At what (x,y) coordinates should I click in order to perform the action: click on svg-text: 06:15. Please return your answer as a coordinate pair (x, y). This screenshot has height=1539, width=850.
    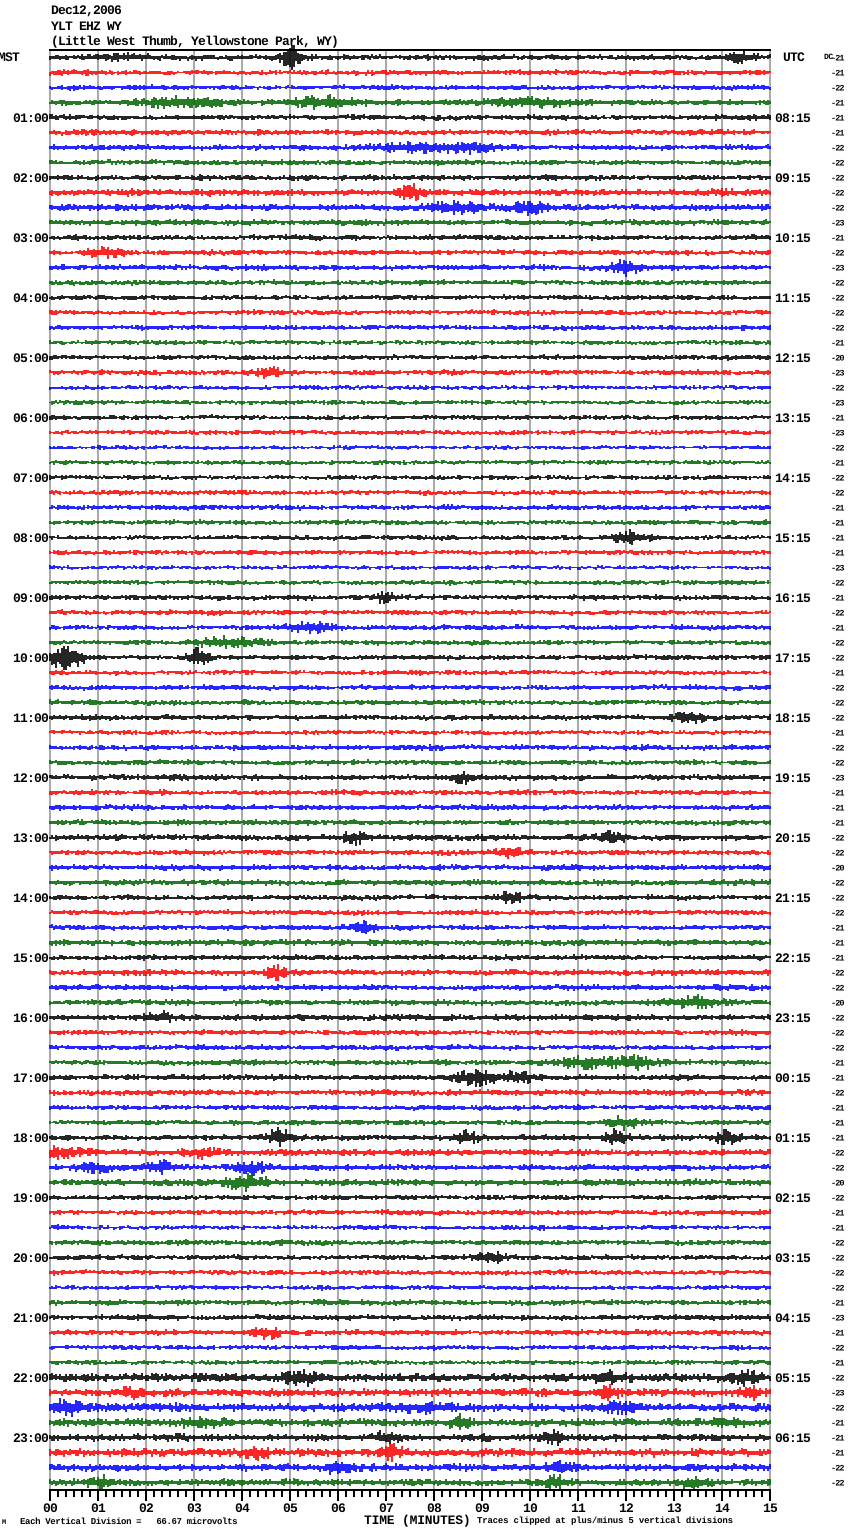
    Looking at the image, I should click on (793, 1438).